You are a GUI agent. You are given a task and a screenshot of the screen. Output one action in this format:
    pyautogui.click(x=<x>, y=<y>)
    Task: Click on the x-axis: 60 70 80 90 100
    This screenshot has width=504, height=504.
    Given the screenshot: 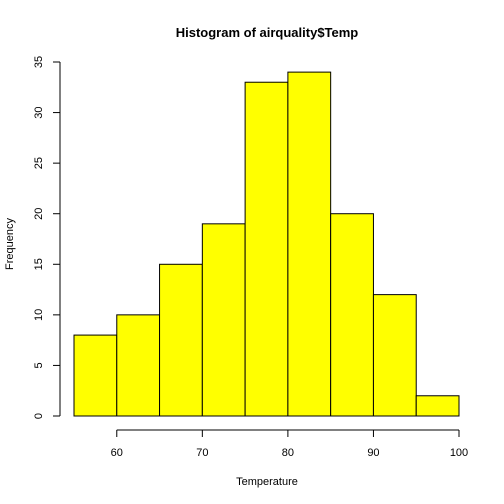 What is the action you would take?
    pyautogui.click(x=289, y=444)
    